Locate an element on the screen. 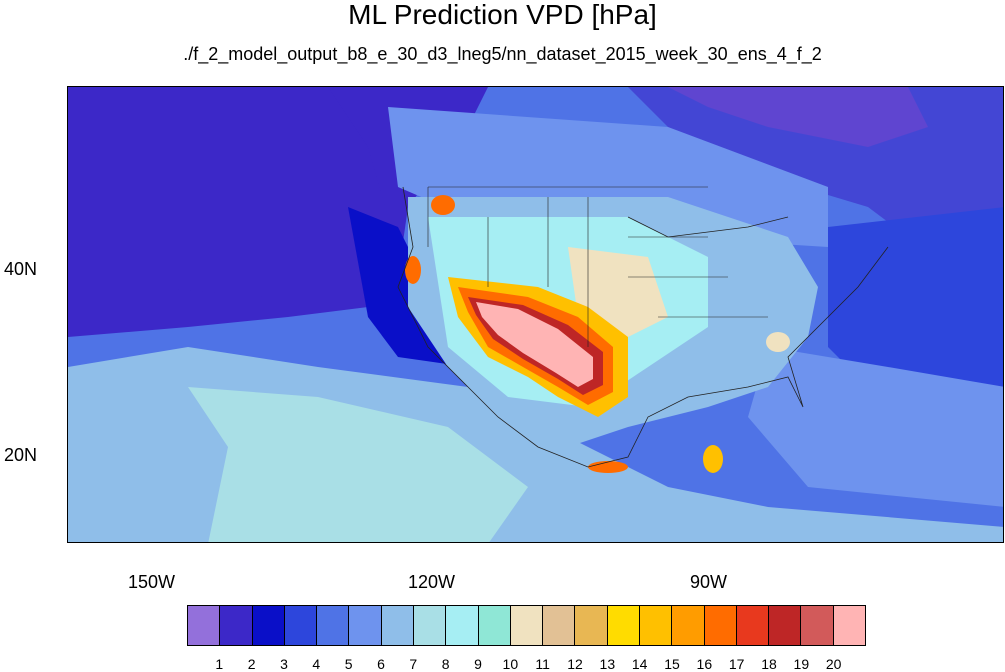 The width and height of the screenshot is (1005, 672). colorbar-tick-label: 14 is located at coordinates (639, 664).